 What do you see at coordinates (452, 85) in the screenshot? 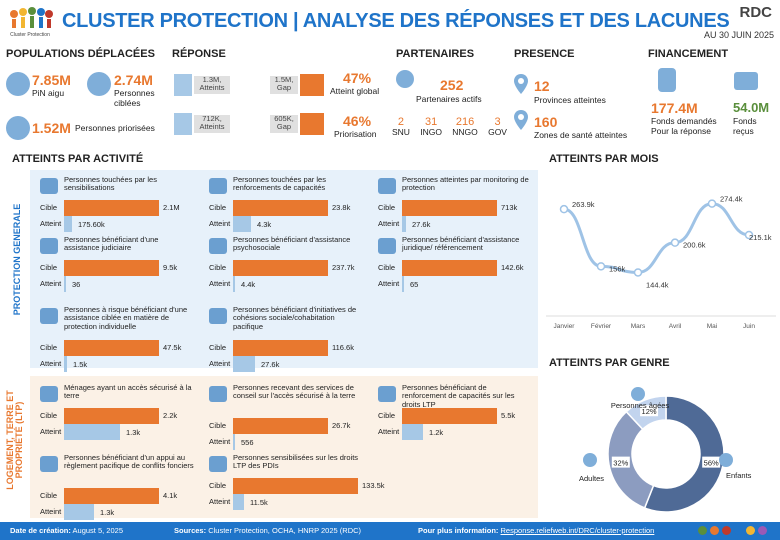
I see `partenaires-total: 252` at bounding box center [452, 85].